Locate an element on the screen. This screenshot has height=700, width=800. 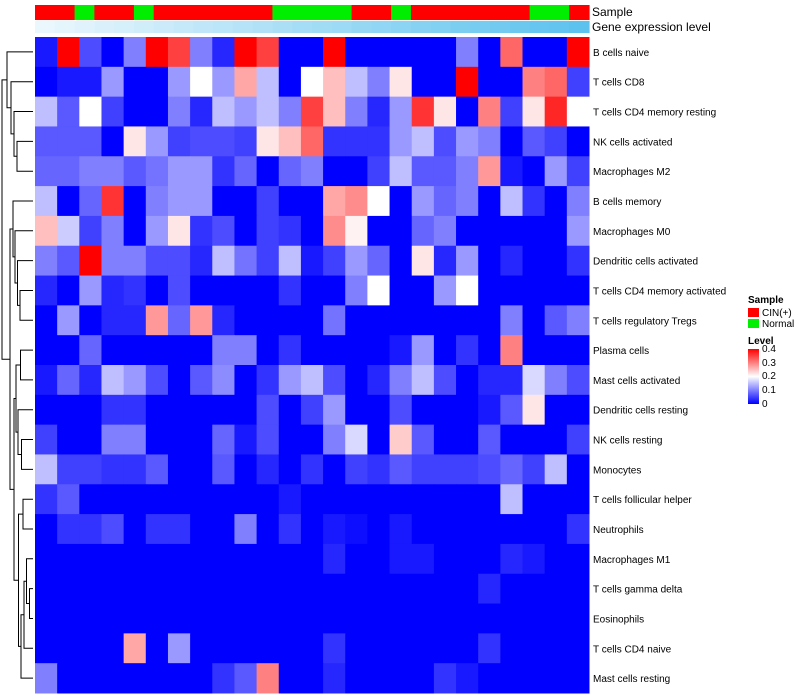
row-label: Macrophages M2 is located at coordinates (632, 172).